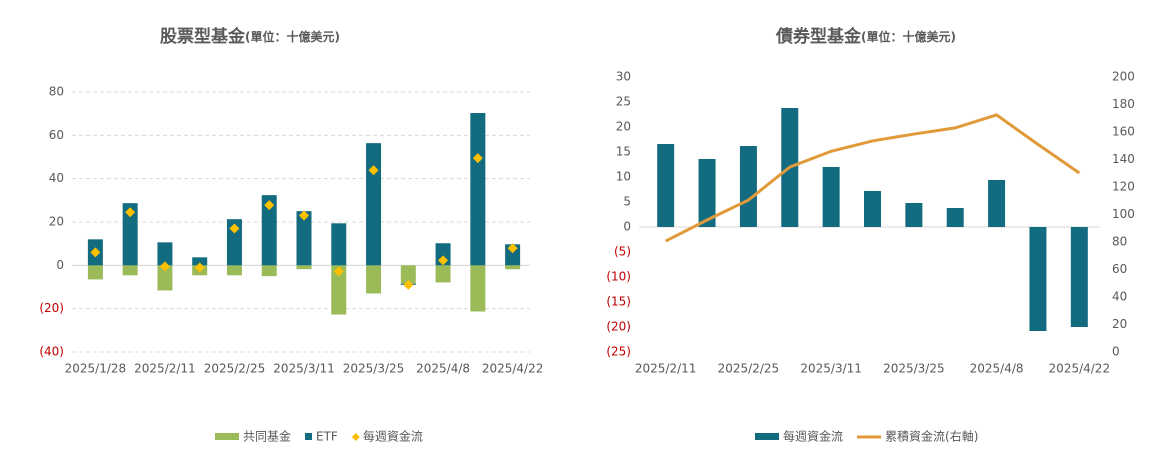 Image resolution: width=1168 pixels, height=456 pixels. What do you see at coordinates (1123, 77) in the screenshot?
I see `y2-tick-label: 200` at bounding box center [1123, 77].